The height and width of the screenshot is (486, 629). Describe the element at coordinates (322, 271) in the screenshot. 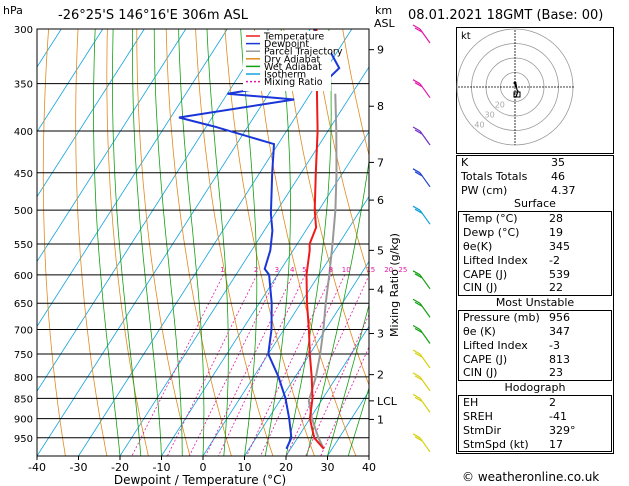

I see `parcel-trajectory-series` at that location.